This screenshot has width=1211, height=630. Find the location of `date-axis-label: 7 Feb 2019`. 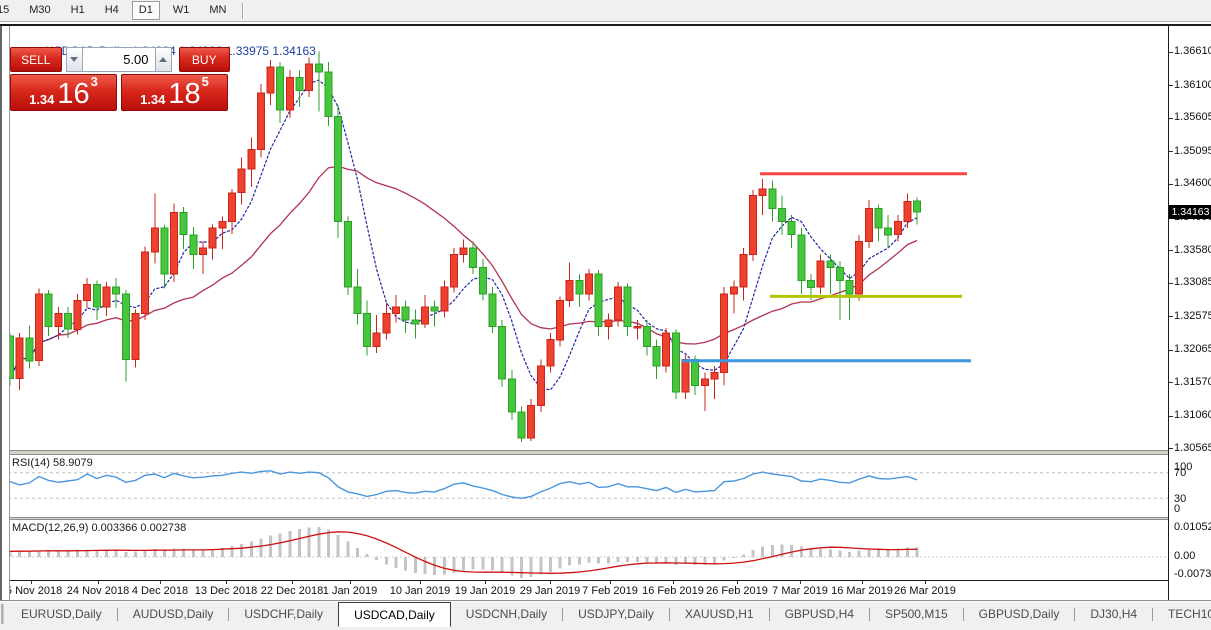

date-axis-label: 7 Feb 2019 is located at coordinates (610, 591).